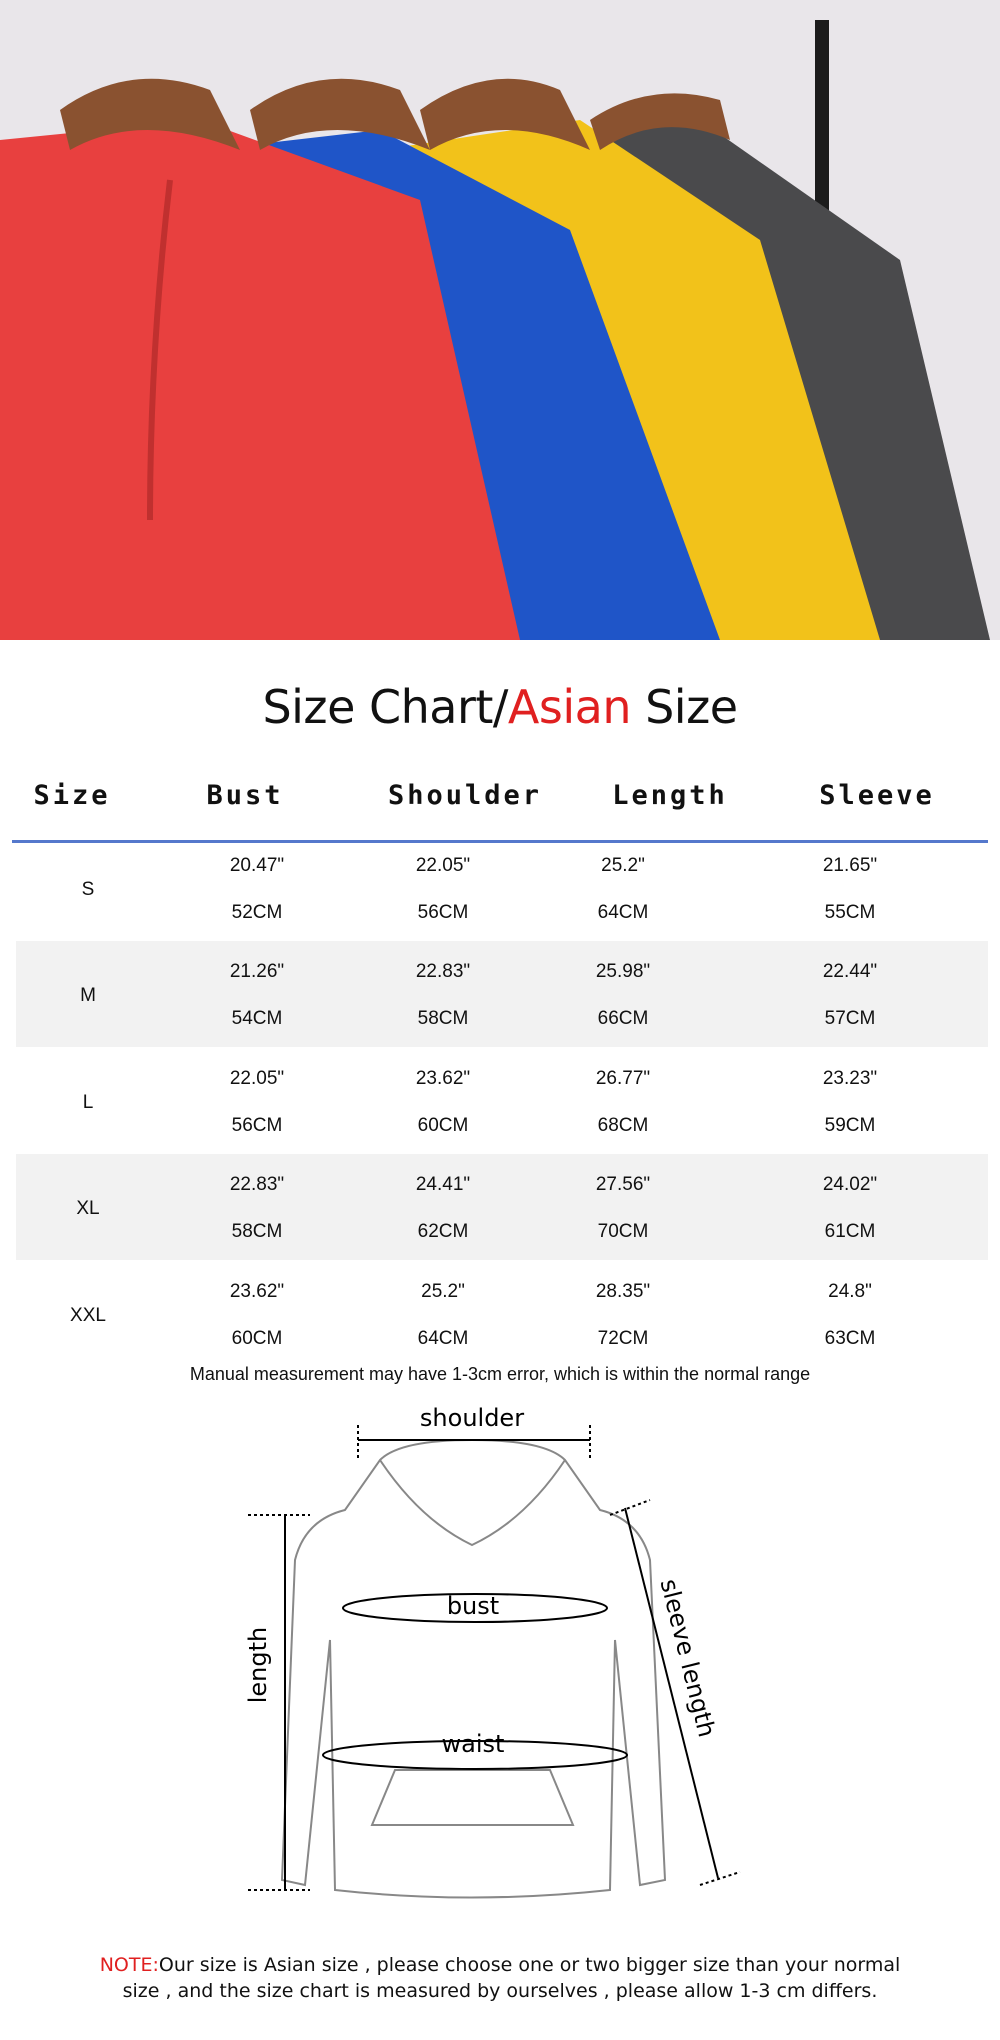 This screenshot has height=2040, width=1000. What do you see at coordinates (395, 114) in the screenshot?
I see `hangers` at bounding box center [395, 114].